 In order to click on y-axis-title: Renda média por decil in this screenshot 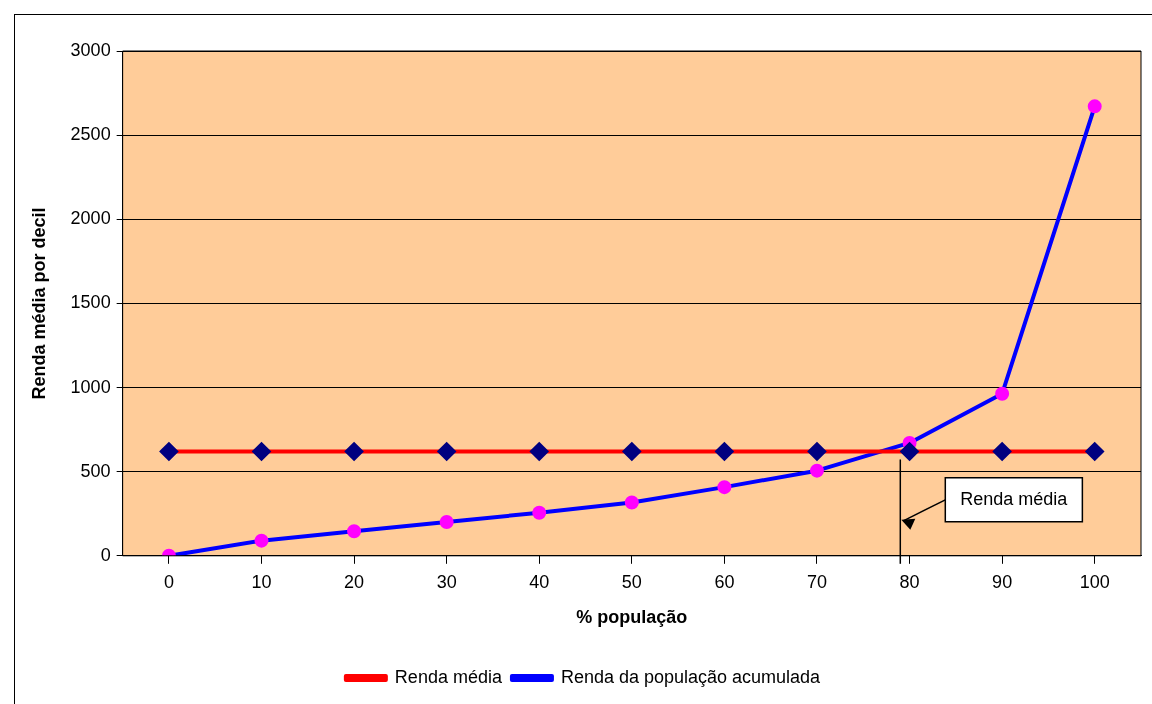, I will do `click(38, 303)`.